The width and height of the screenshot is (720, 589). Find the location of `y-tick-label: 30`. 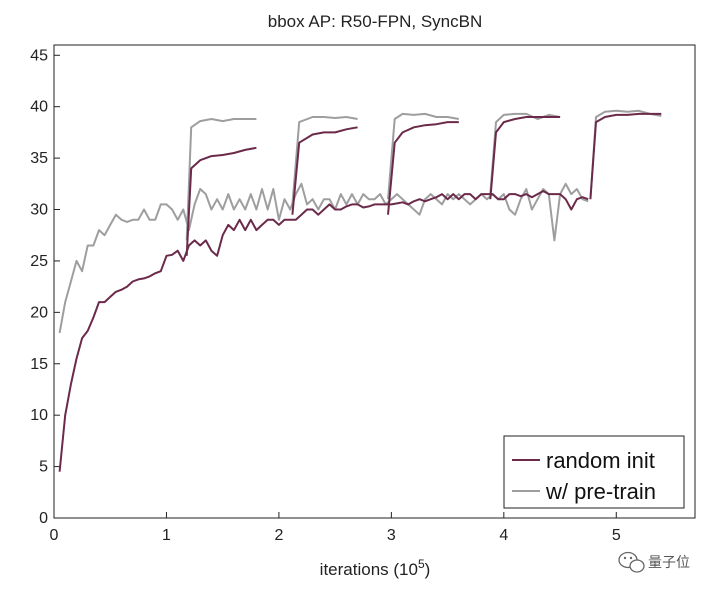

y-tick-label: 30 is located at coordinates (39, 210).